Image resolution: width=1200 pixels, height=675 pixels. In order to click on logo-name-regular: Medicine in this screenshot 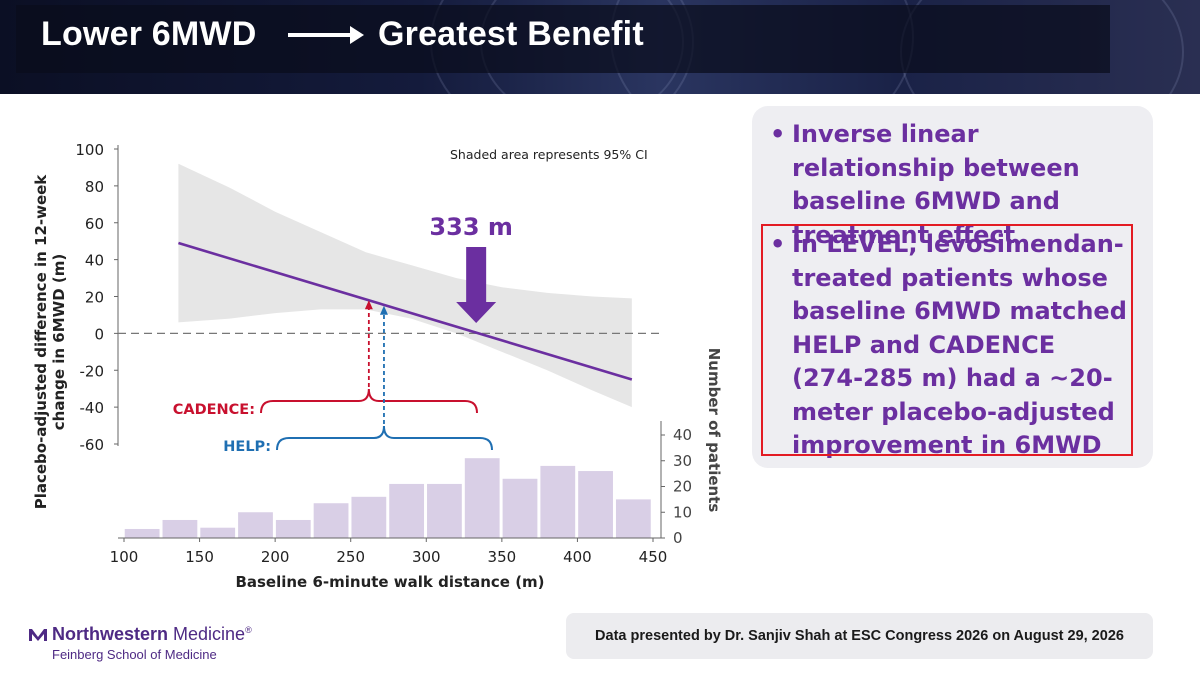, I will do `click(207, 634)`.